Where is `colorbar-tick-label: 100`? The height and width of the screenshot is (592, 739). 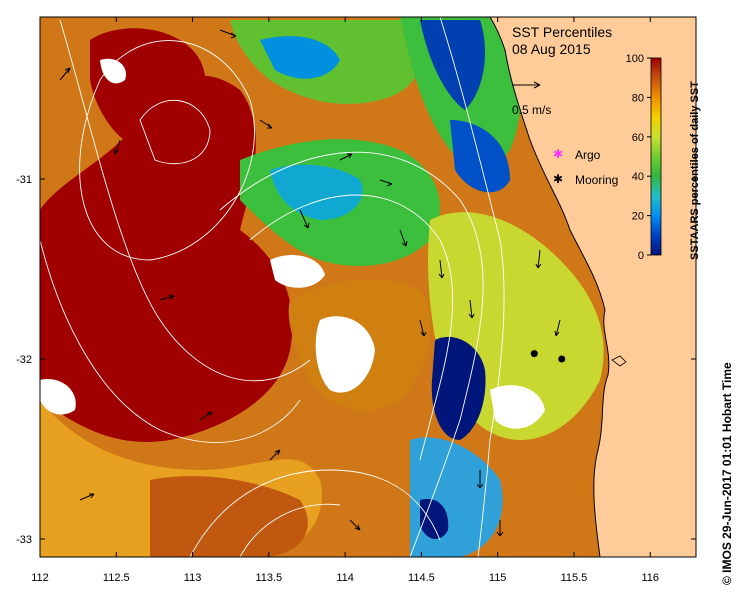
colorbar-tick-label: 100 is located at coordinates (635, 59).